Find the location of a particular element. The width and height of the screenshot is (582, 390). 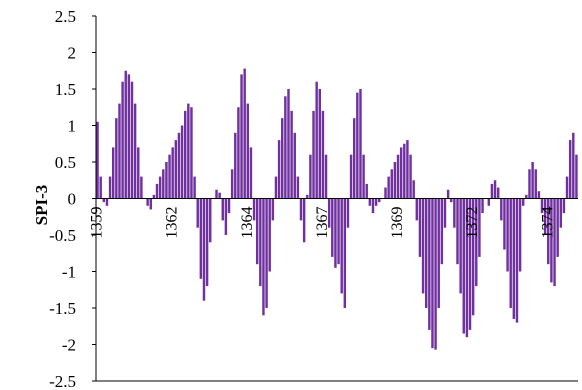

y-tick-label: 2.5 is located at coordinates (65, 16).